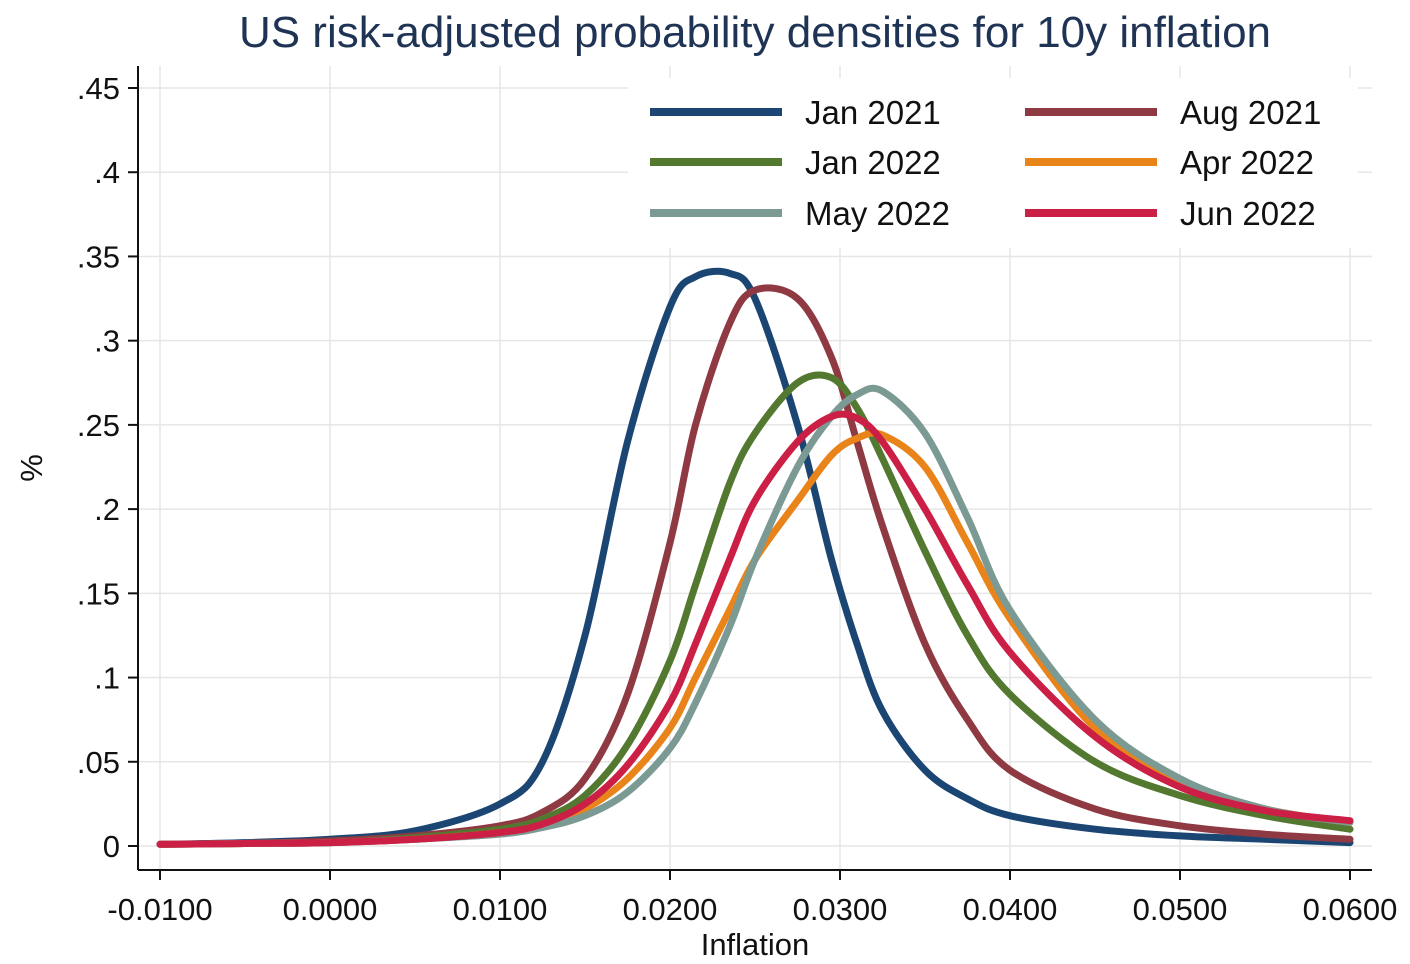  Describe the element at coordinates (1180, 909) in the screenshot. I see `x-tick-label: 0.0500` at that location.